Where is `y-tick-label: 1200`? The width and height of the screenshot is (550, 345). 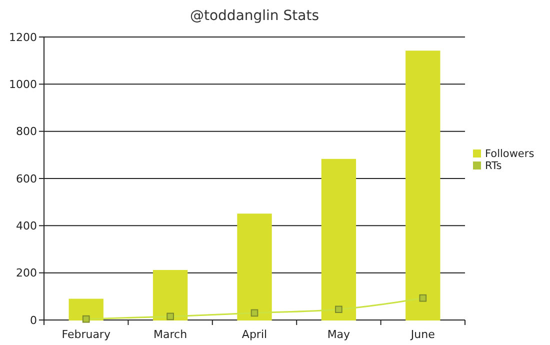 y-tick-label: 1200 is located at coordinates (23, 37).